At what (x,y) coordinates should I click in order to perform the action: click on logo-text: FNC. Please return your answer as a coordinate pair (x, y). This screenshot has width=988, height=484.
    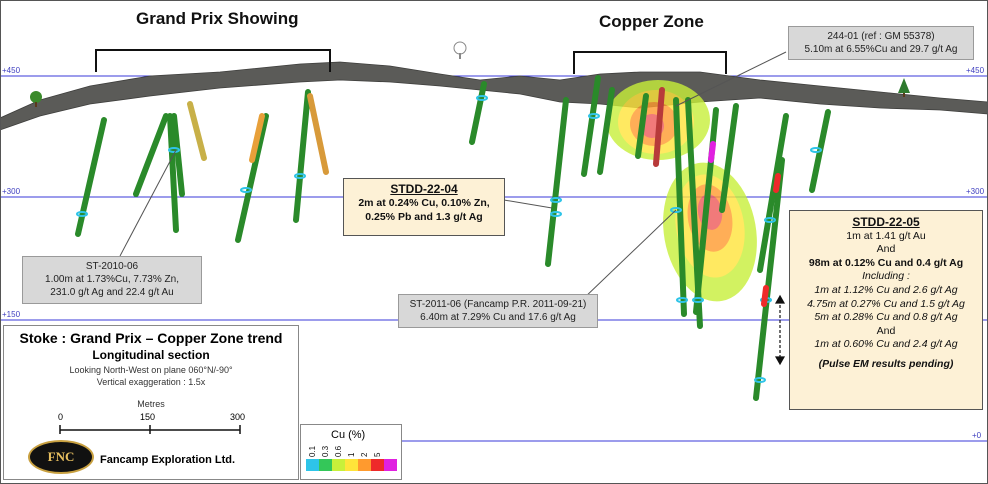
    Looking at the image, I should click on (61, 456).